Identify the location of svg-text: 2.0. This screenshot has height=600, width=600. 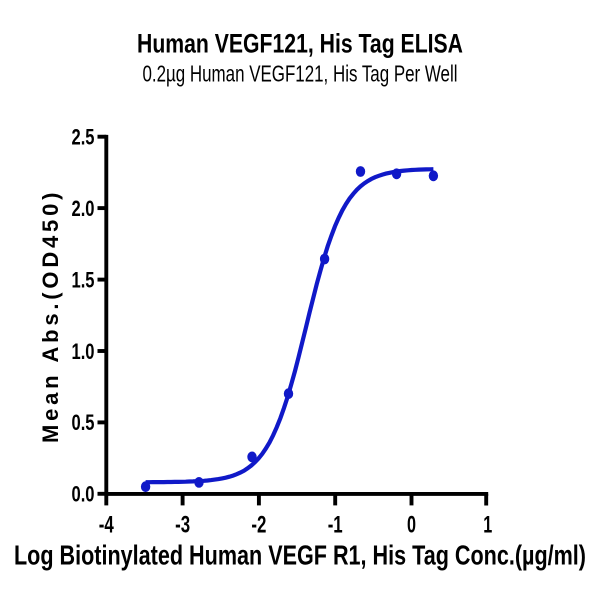
(83, 208).